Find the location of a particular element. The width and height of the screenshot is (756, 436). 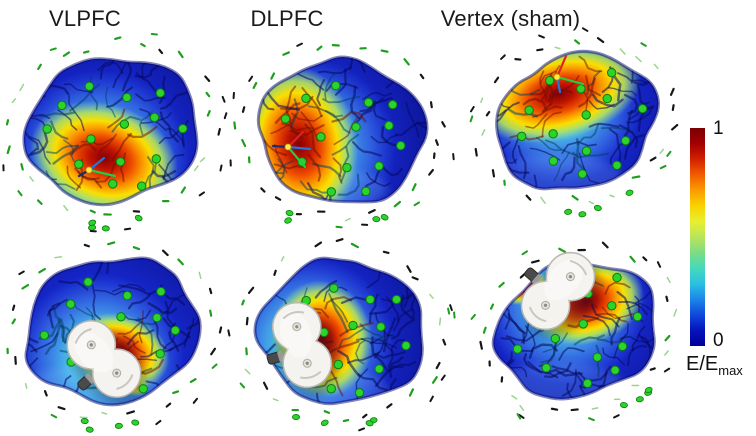

panel-dlpfc-efield is located at coordinates (342, 135).